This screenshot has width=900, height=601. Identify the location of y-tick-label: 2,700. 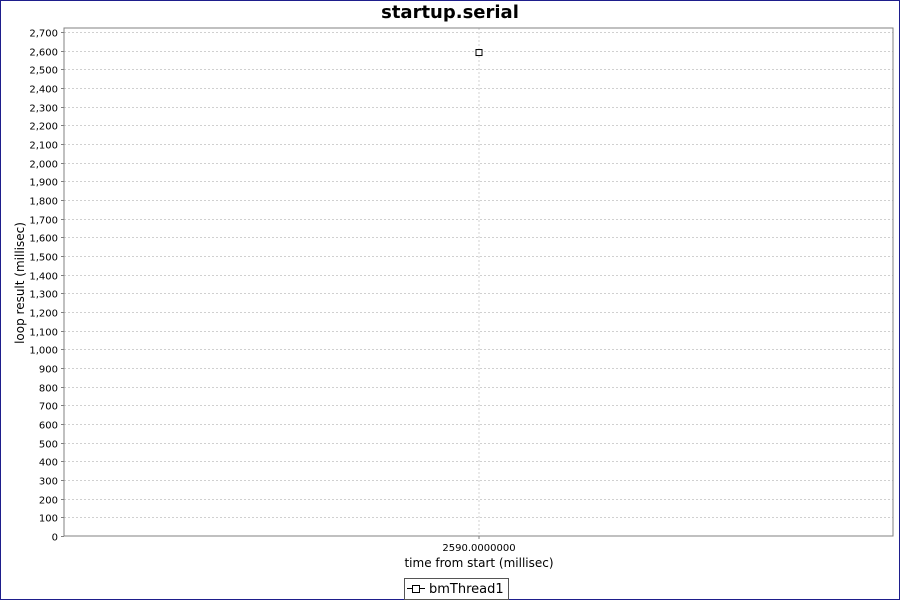
(43, 34).